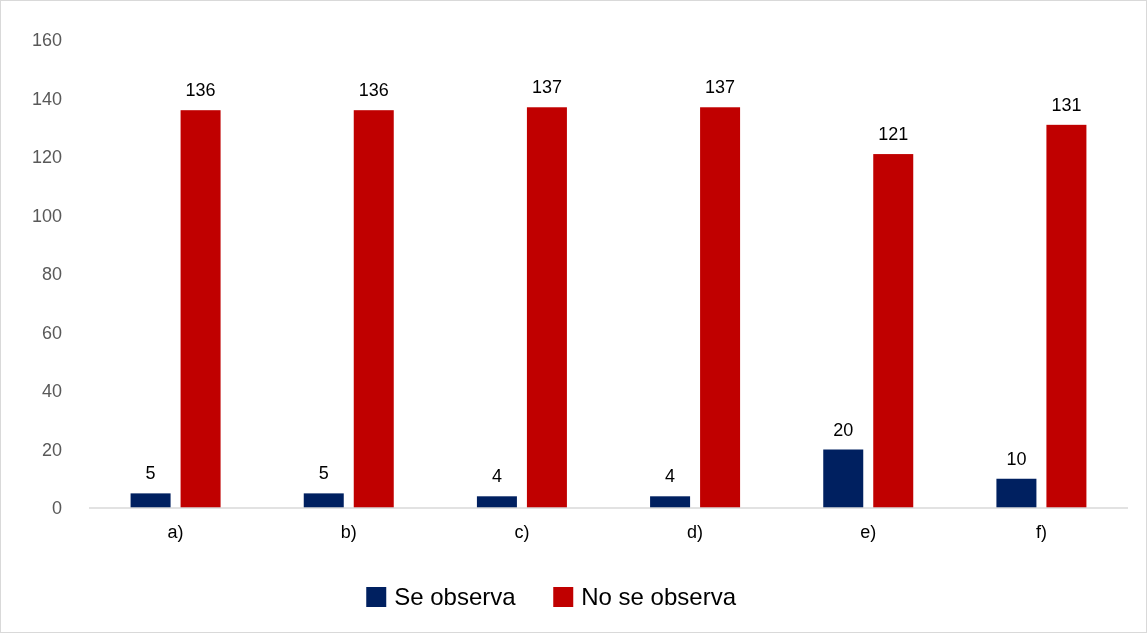  What do you see at coordinates (659, 597) in the screenshot?
I see `legend-label: No se observa` at bounding box center [659, 597].